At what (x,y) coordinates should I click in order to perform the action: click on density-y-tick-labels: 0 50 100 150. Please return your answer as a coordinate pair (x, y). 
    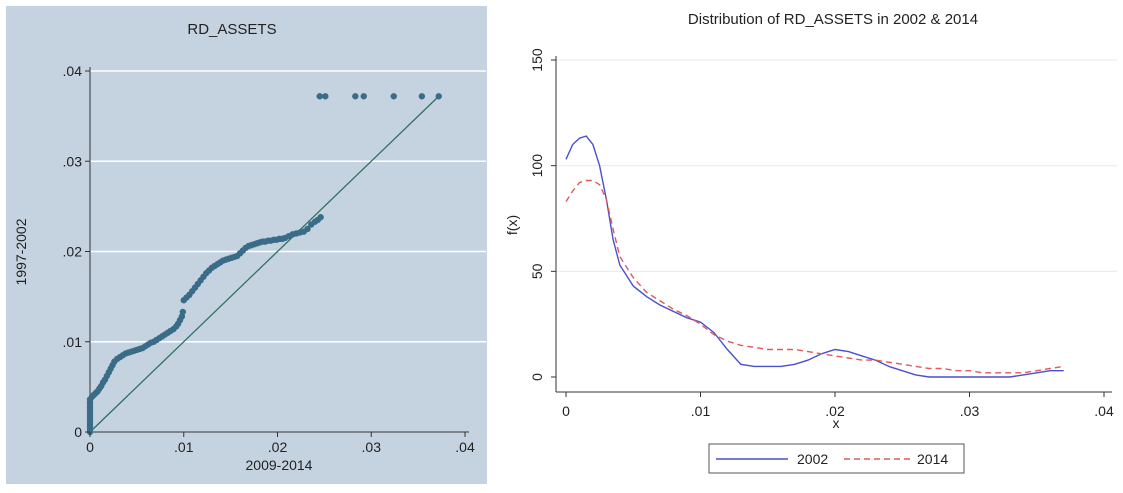
    Looking at the image, I should click on (542, 214).